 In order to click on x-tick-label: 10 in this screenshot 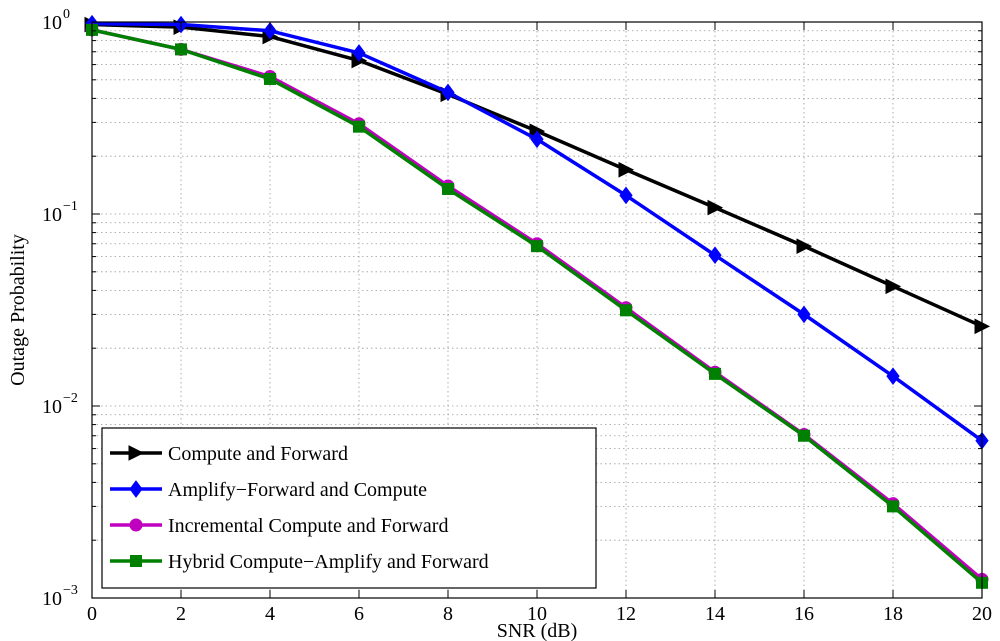, I will do `click(537, 614)`.